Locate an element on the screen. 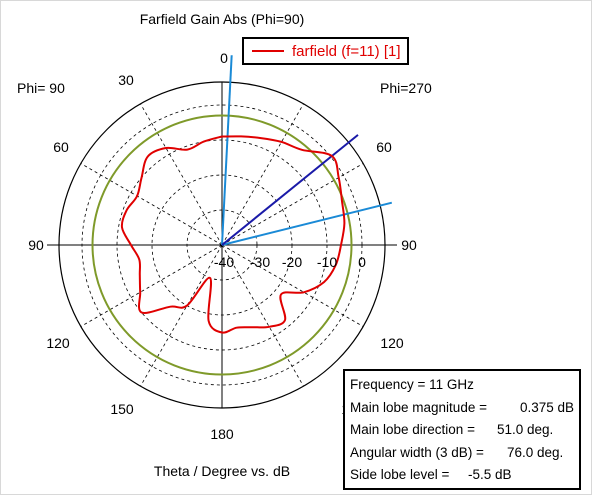 The height and width of the screenshot is (495, 592). angle-label-right-90: 90 is located at coordinates (409, 245).